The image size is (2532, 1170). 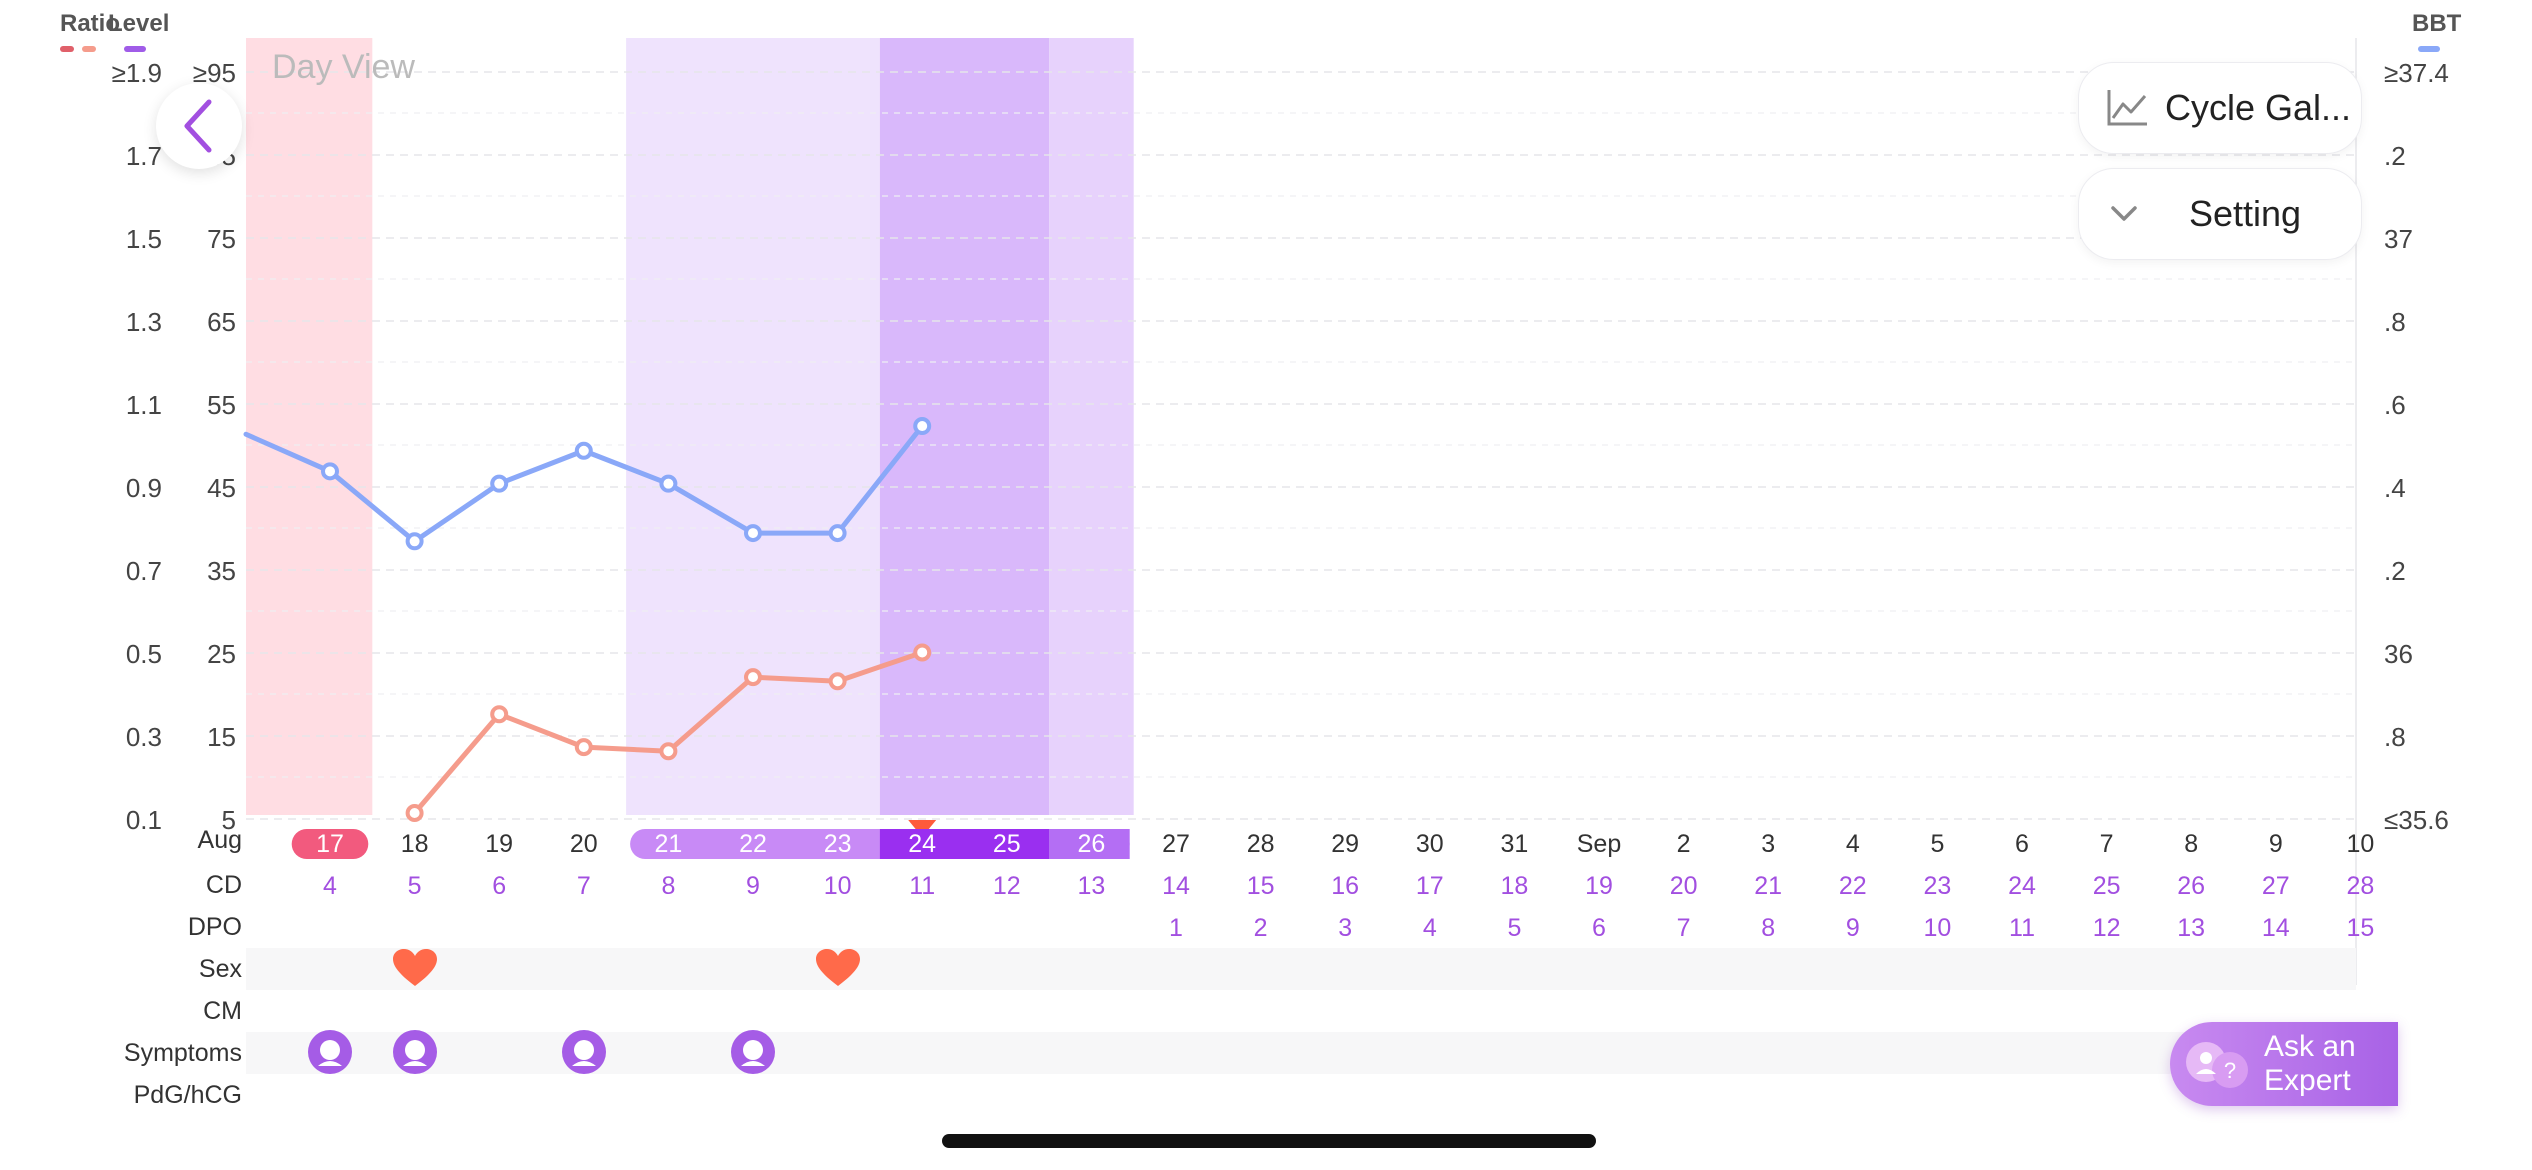 What do you see at coordinates (753, 1052) in the screenshot?
I see `mood-symptom-icon` at bounding box center [753, 1052].